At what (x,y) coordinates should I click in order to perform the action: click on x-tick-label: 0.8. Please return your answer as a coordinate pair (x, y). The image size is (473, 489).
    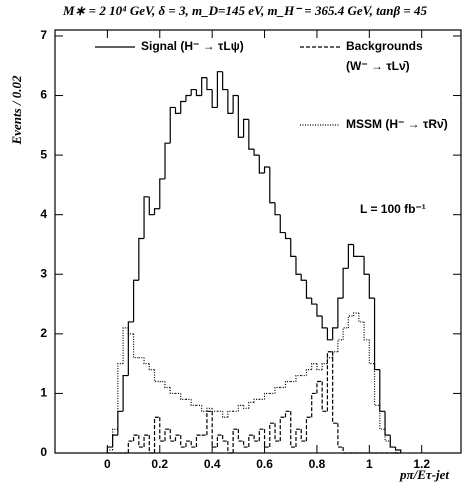
    Looking at the image, I should click on (317, 464).